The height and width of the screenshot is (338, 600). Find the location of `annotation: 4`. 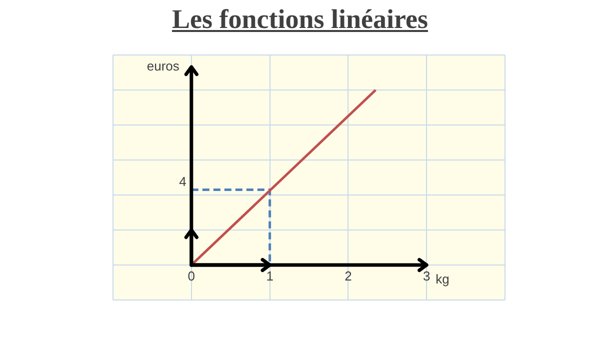

annotation: 4 is located at coordinates (182, 181).